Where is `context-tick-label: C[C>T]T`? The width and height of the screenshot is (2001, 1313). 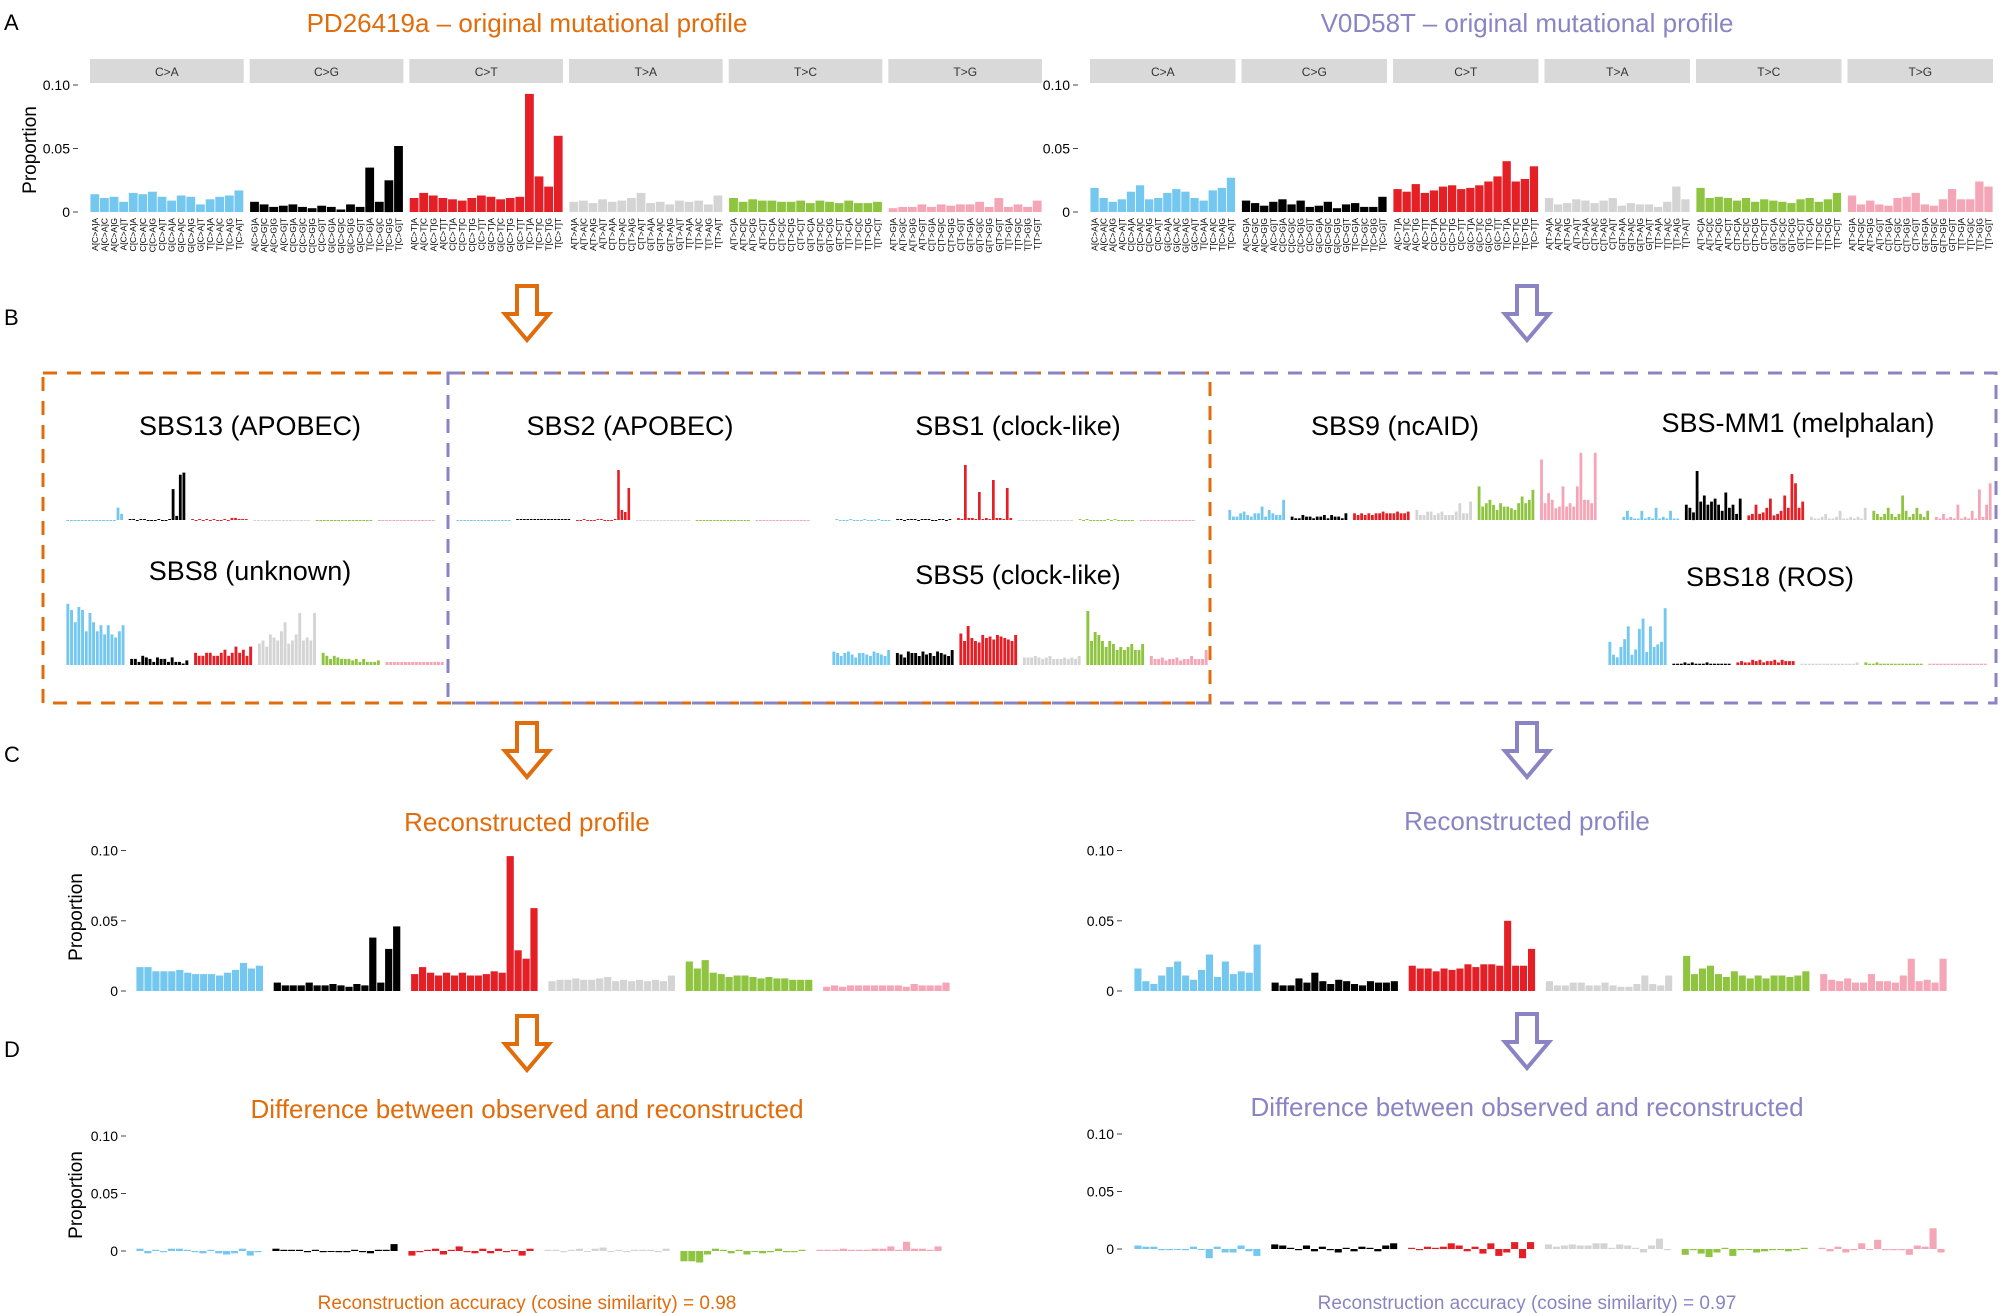 context-tick-label: C[C>T]T is located at coordinates (481, 234).